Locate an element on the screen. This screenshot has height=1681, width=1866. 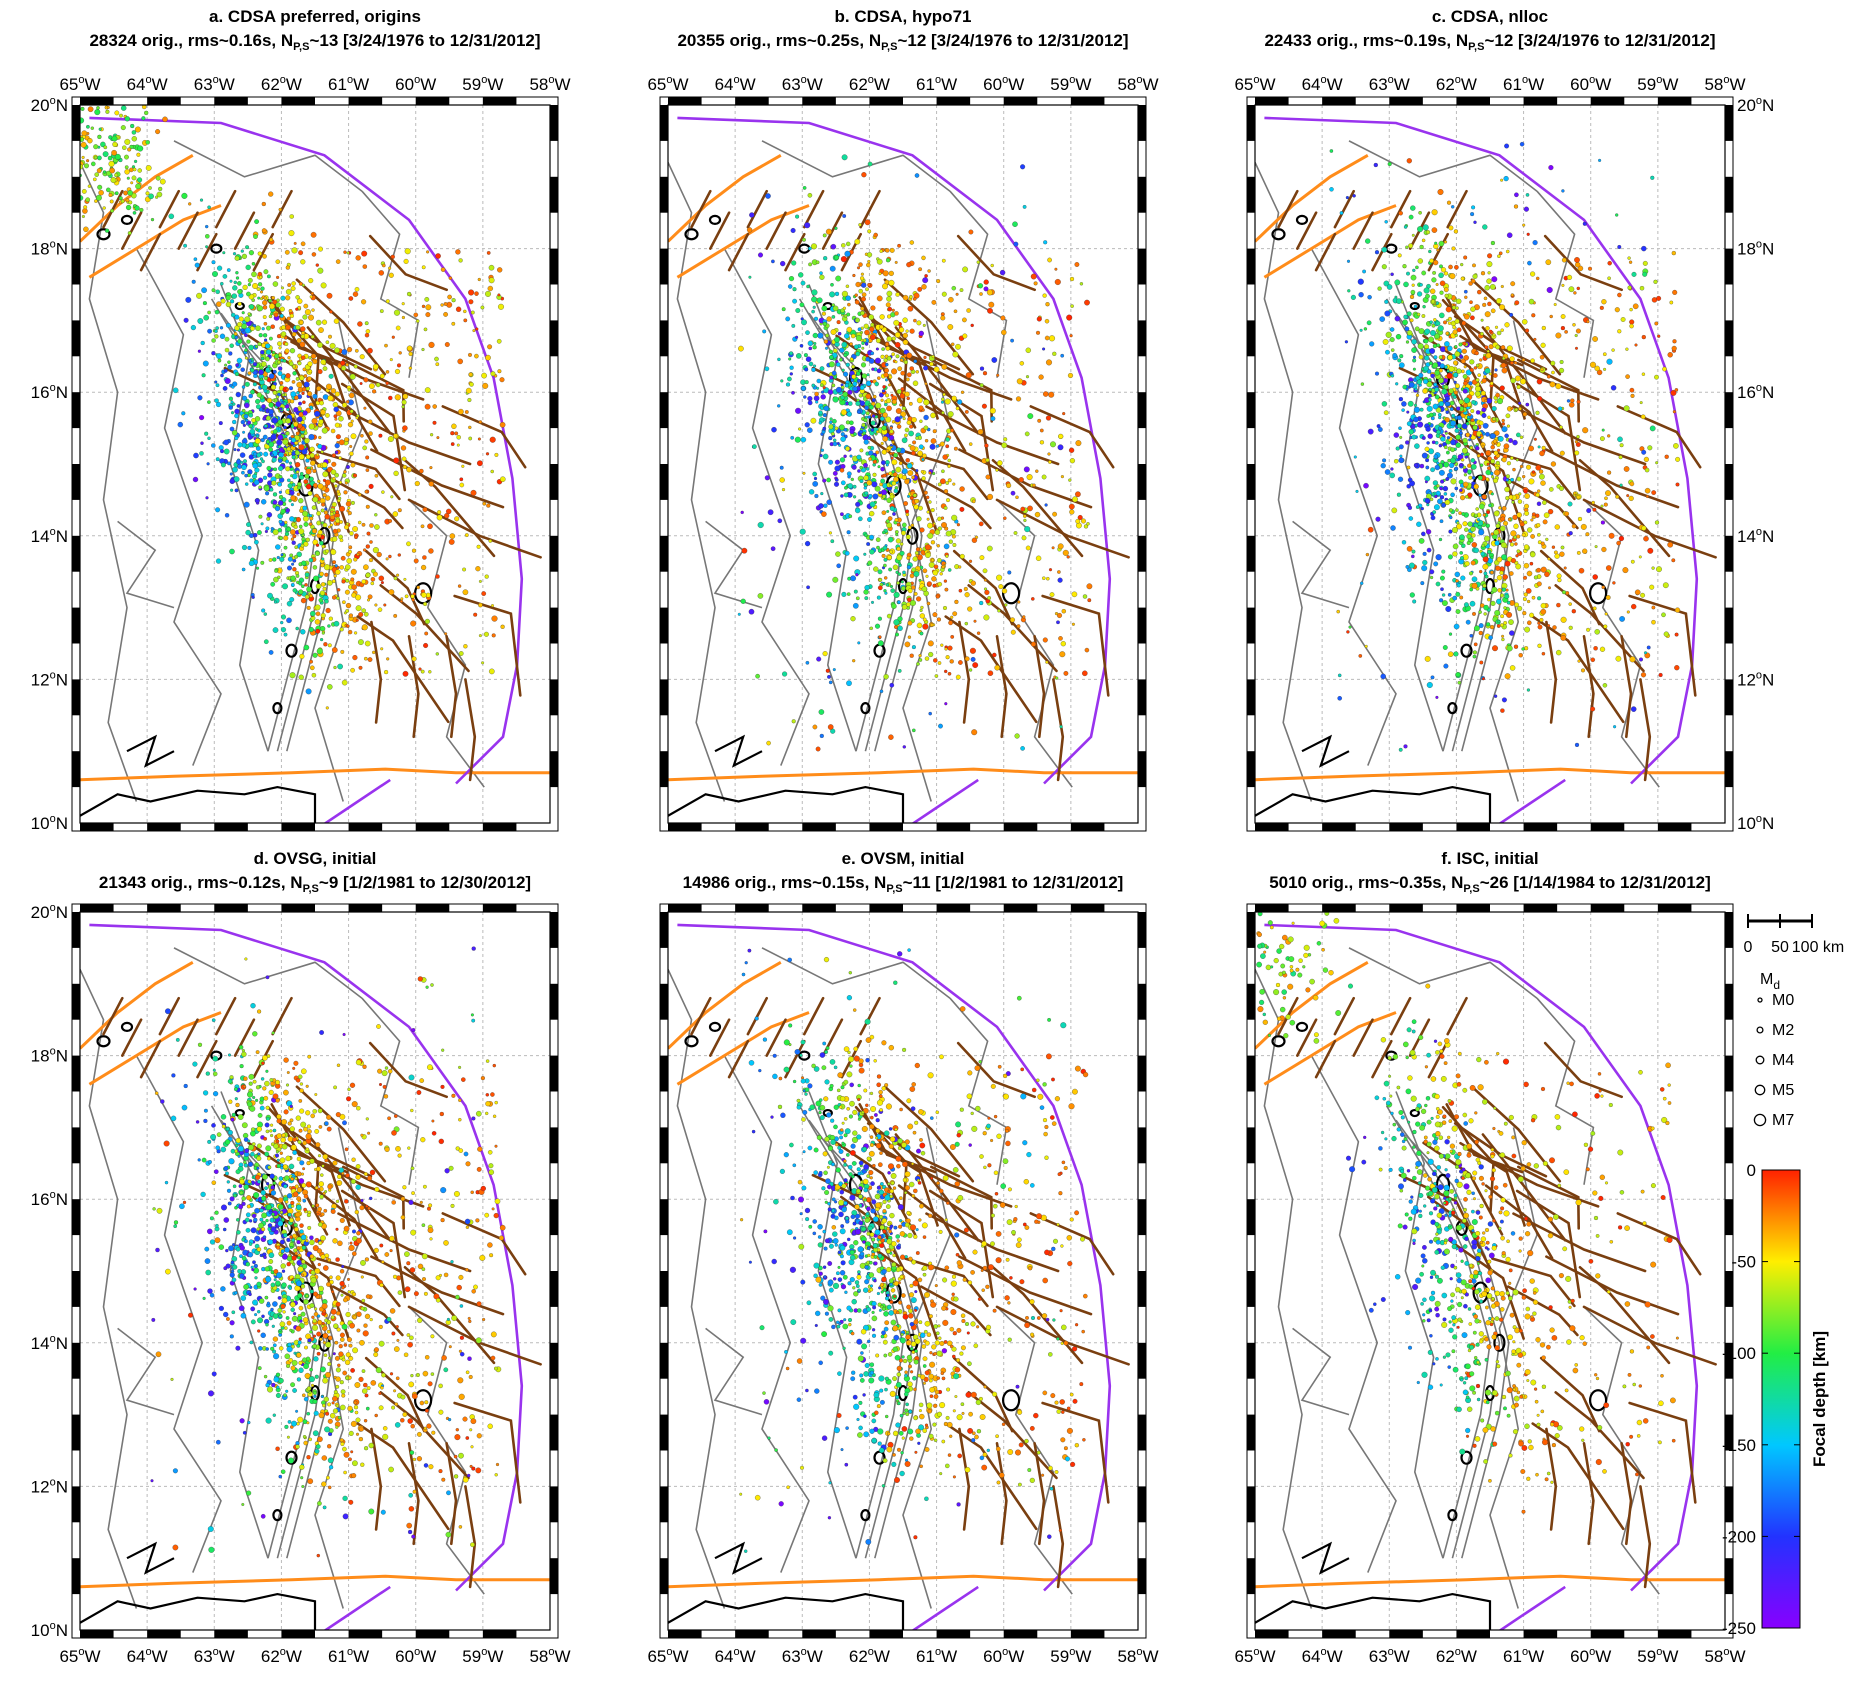
magnitude-legend-title: Md is located at coordinates (1770, 981).